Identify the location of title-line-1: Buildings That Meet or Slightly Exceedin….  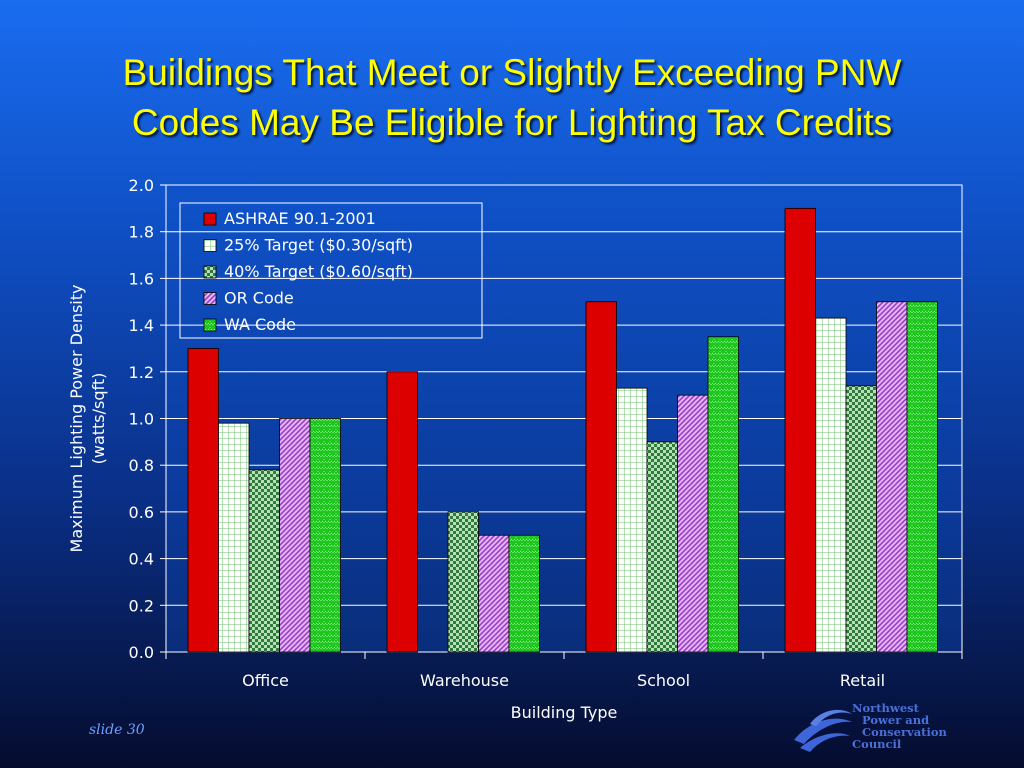
(512, 72).